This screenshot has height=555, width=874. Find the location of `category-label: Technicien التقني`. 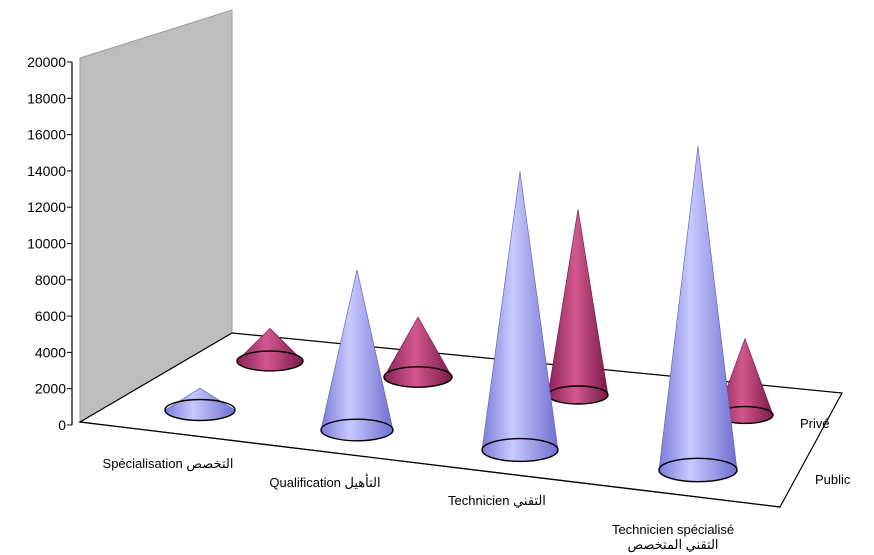

category-label: Technicien التقني is located at coordinates (497, 500).